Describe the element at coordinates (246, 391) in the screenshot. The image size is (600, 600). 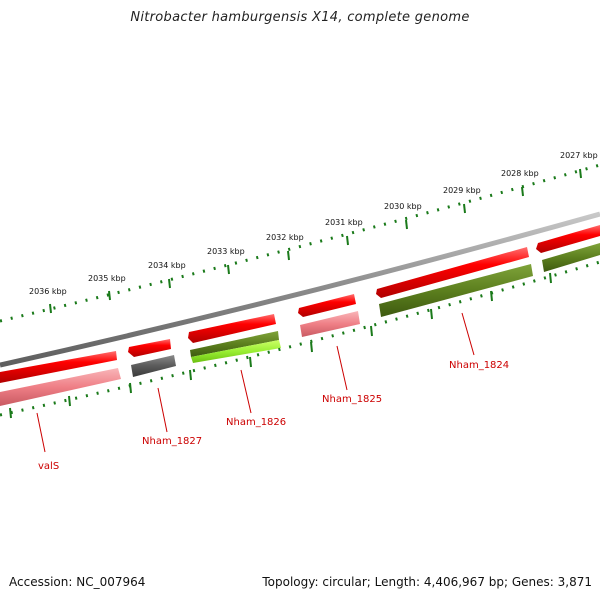
I see `leader-nham1826` at that location.